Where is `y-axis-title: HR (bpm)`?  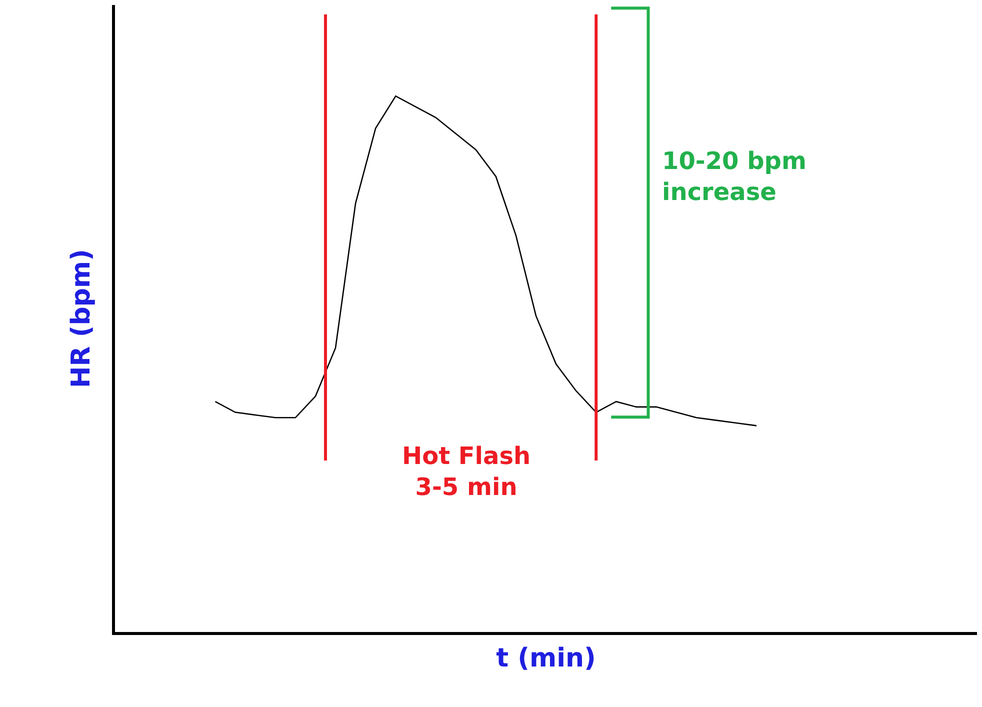
y-axis-title: HR (bpm) is located at coordinates (81, 318).